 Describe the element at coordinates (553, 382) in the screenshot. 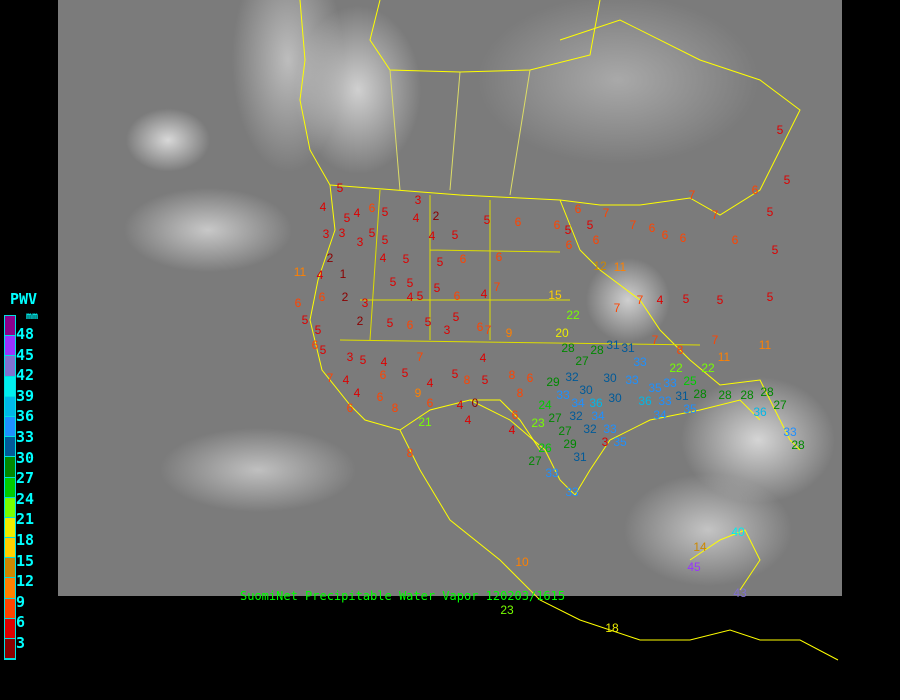

I see `station-pwv-value: 29` at that location.